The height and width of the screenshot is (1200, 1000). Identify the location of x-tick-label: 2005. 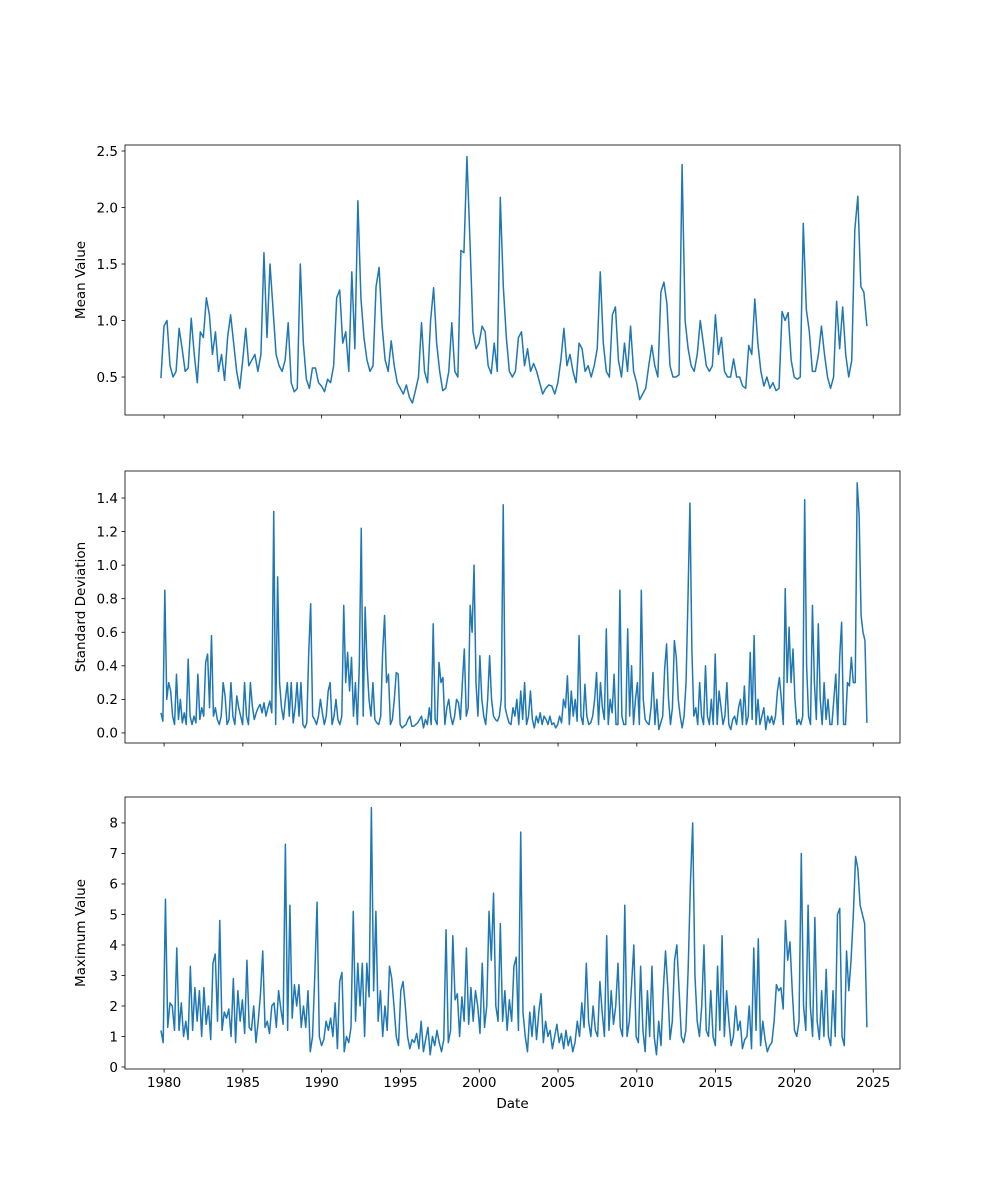
(558, 1083).